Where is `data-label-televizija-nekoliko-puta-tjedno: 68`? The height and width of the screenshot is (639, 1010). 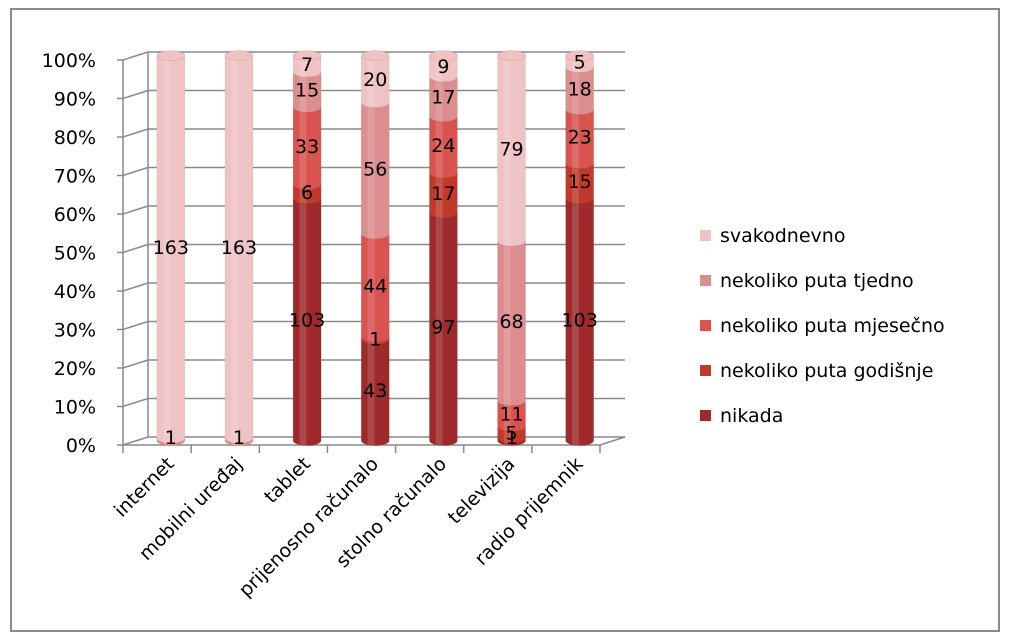 data-label-televizija-nekoliko-puta-tjedno: 68 is located at coordinates (511, 322).